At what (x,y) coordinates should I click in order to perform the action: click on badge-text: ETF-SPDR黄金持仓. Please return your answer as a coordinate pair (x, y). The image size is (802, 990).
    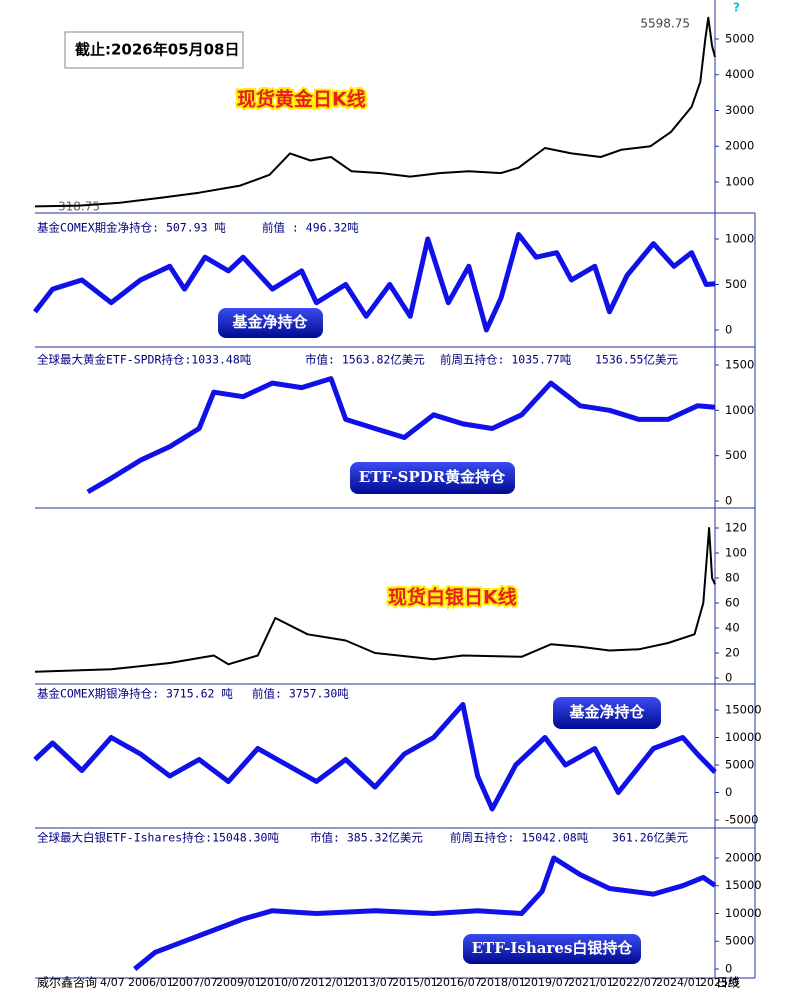
    Looking at the image, I should click on (432, 477).